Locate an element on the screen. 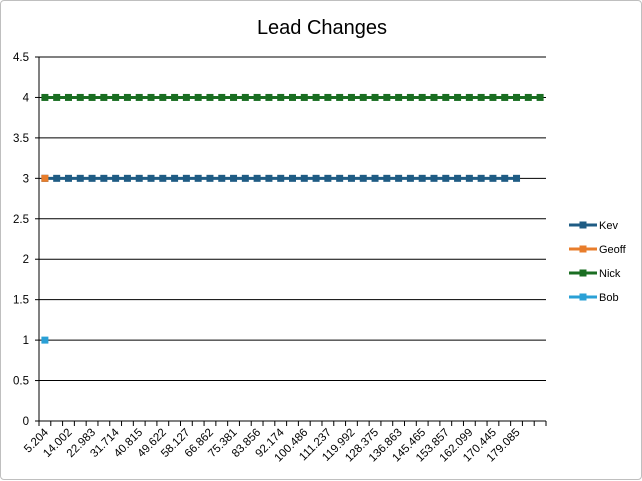  legend-item: Nick is located at coordinates (595, 274).